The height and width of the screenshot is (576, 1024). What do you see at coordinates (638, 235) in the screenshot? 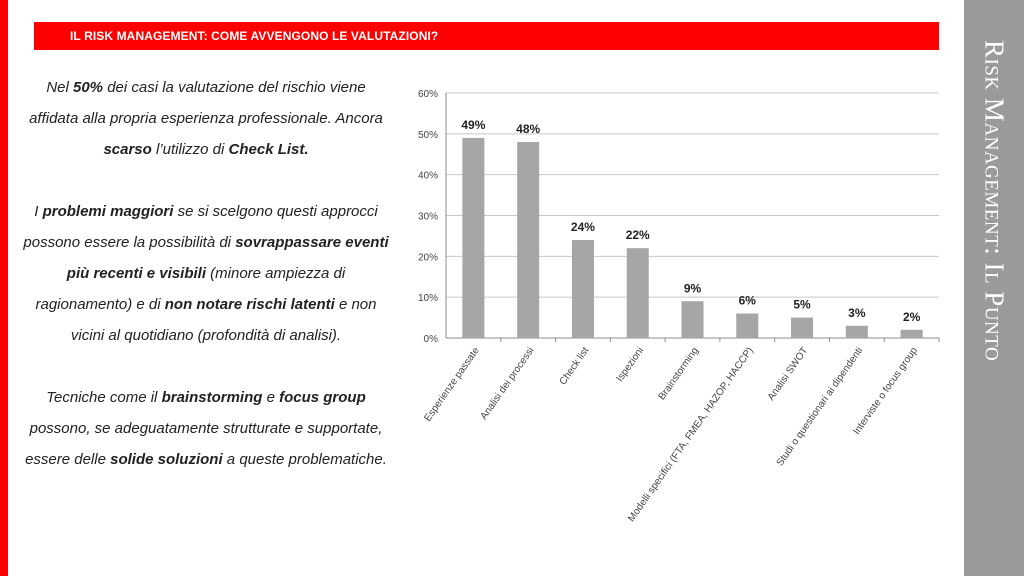
I see `data-label: 22%` at bounding box center [638, 235].